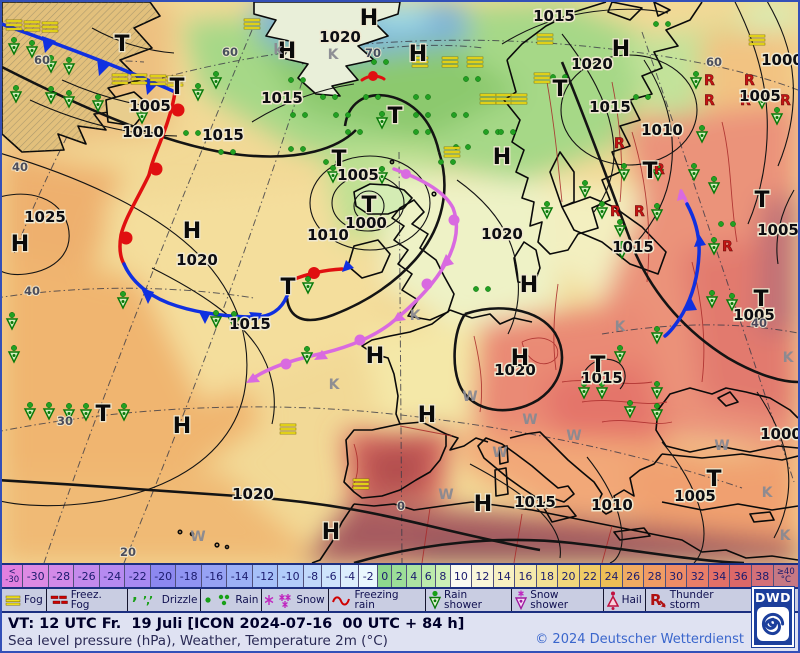 The image size is (800, 653). Describe the element at coordinates (240, 576) in the screenshot. I see `scale-cell: -14` at that location.